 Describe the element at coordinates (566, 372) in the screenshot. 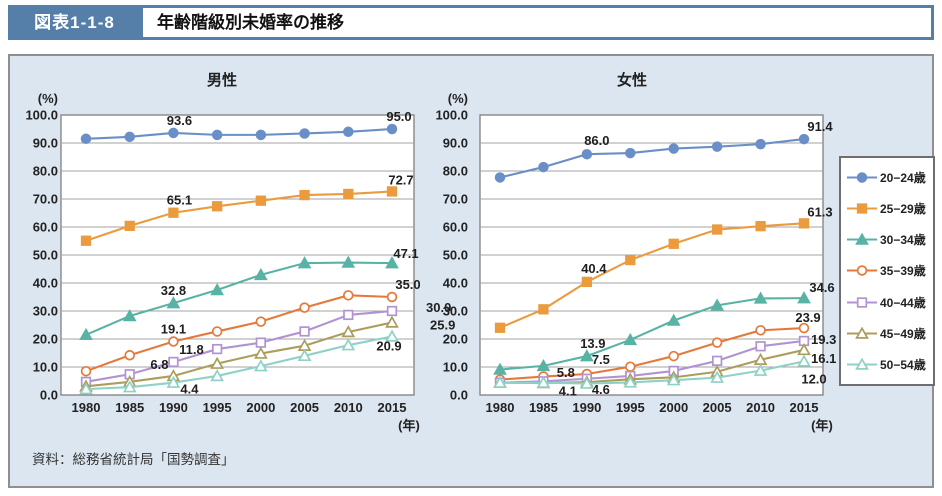

I see `data-label: 5.8` at that location.